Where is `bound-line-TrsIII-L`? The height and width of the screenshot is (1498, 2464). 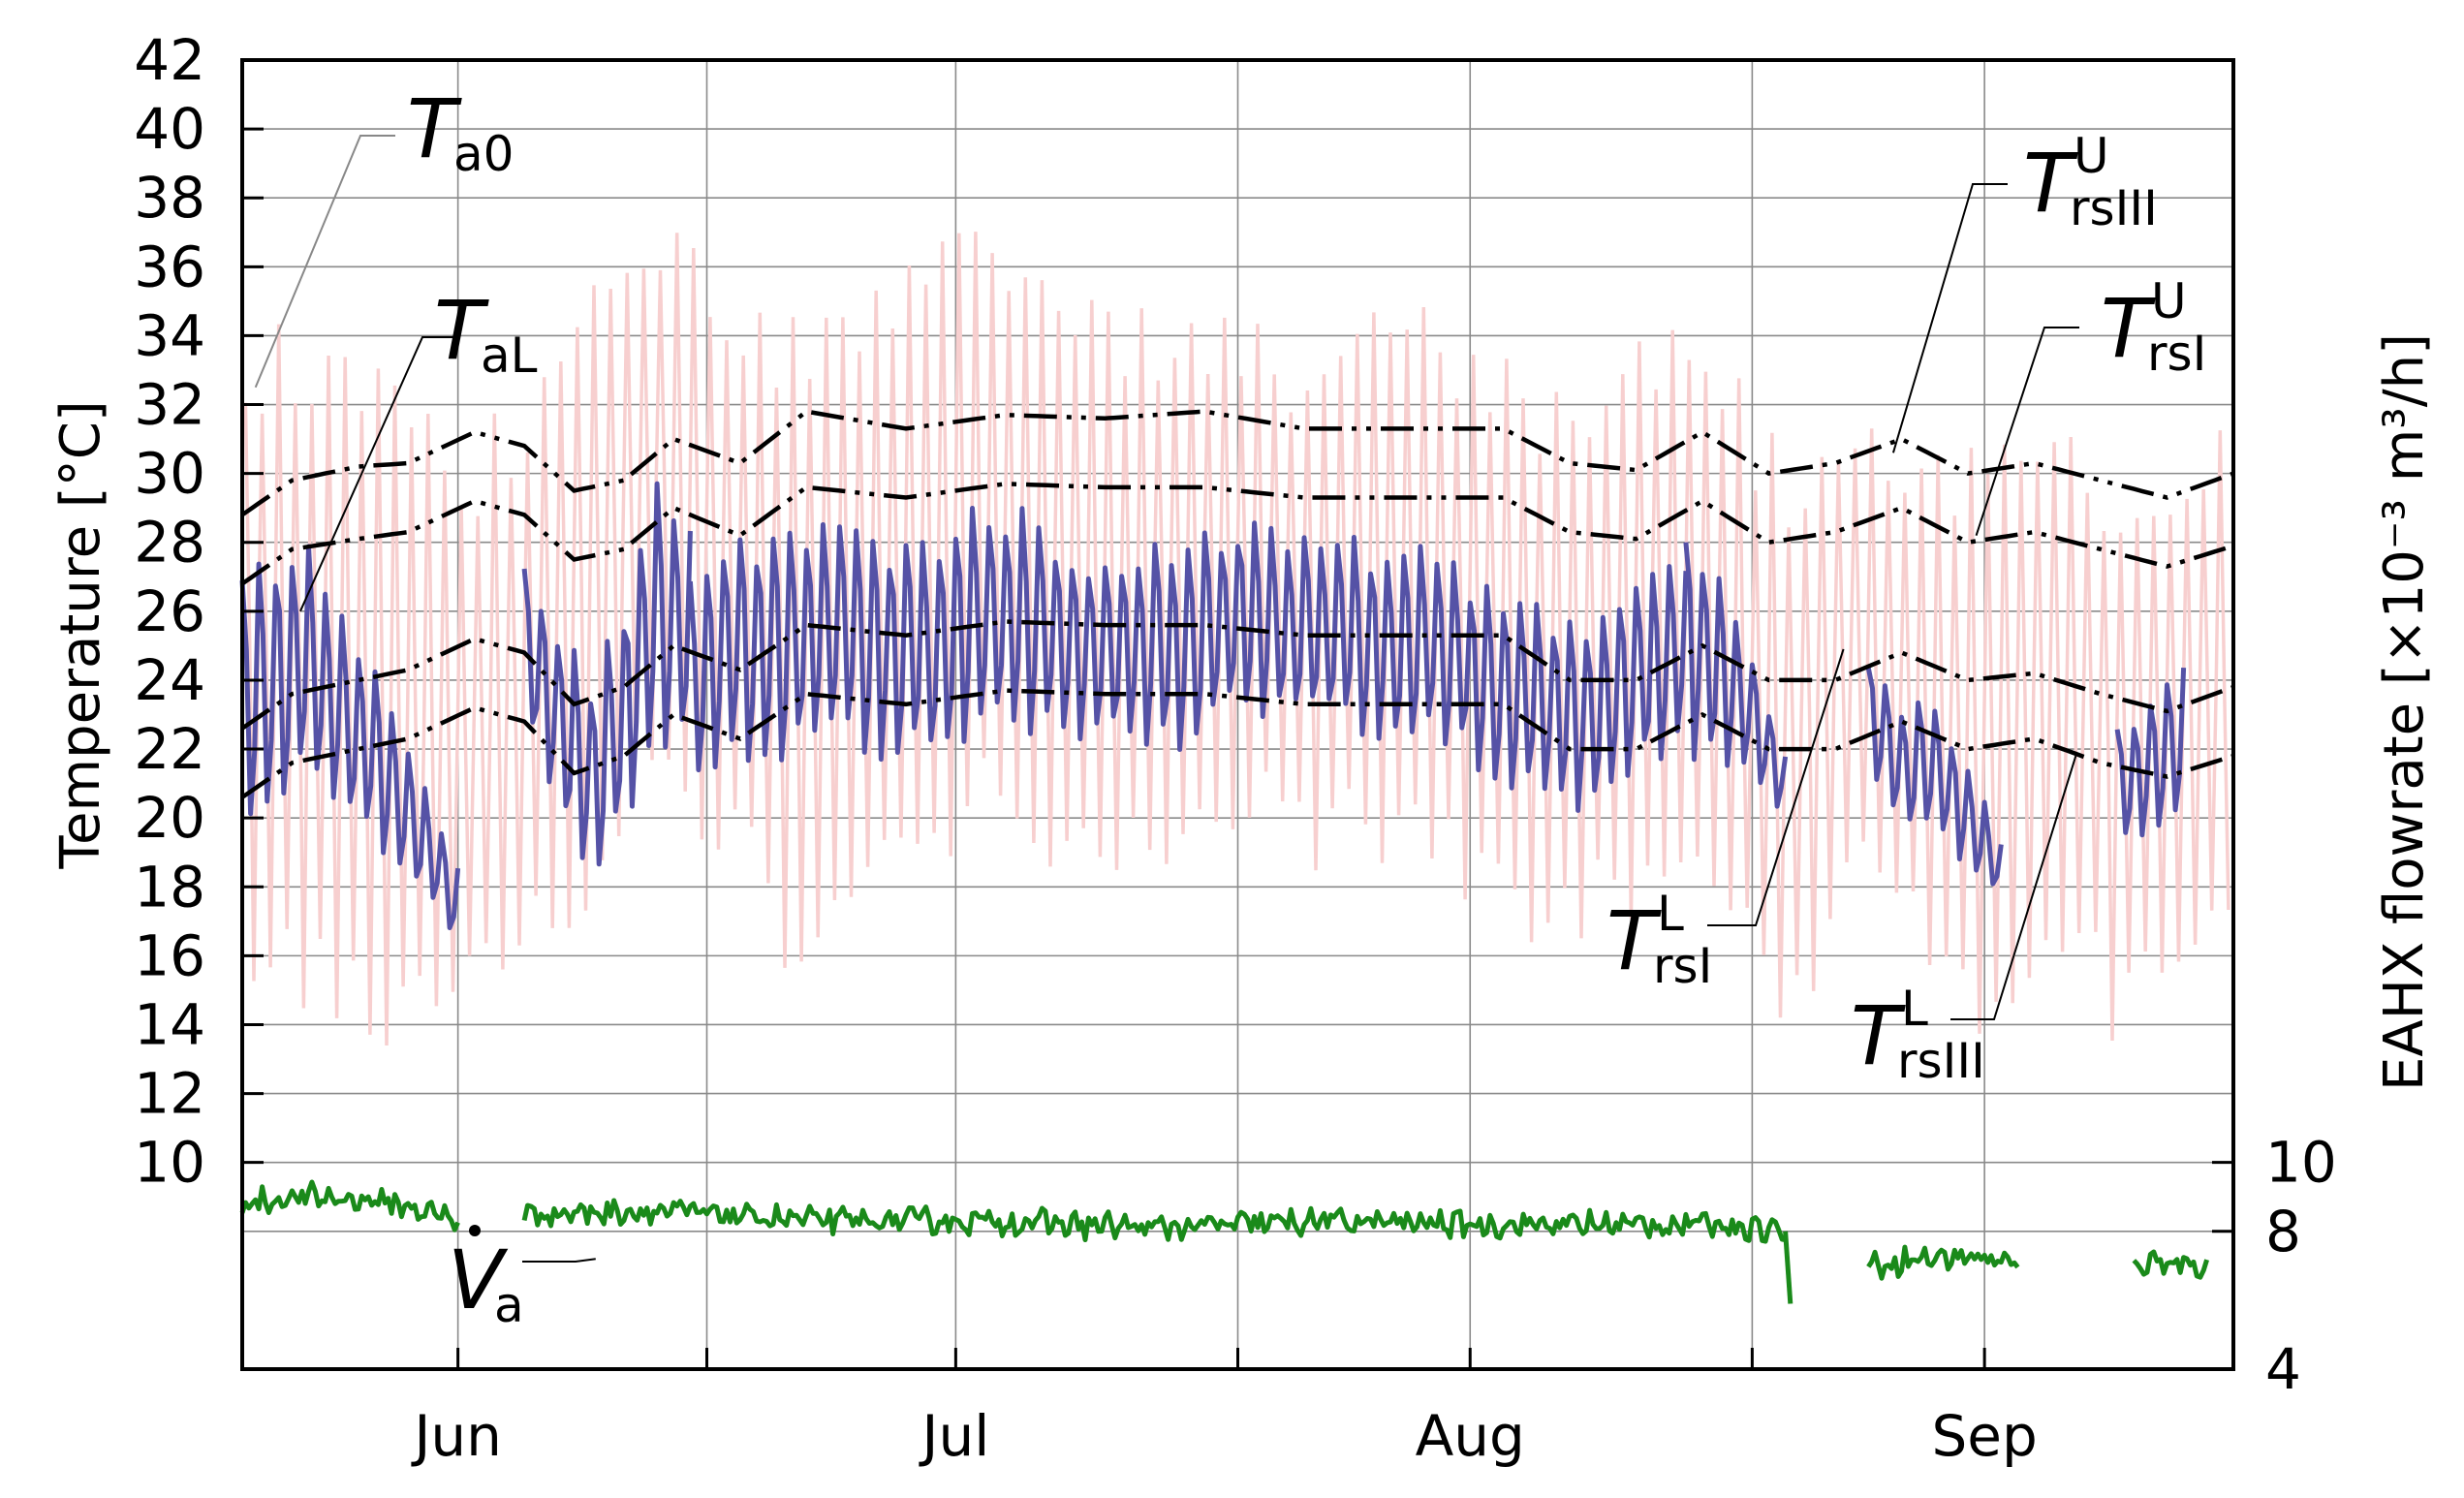
bound-line-TrsIII-L is located at coordinates (1237, 743).